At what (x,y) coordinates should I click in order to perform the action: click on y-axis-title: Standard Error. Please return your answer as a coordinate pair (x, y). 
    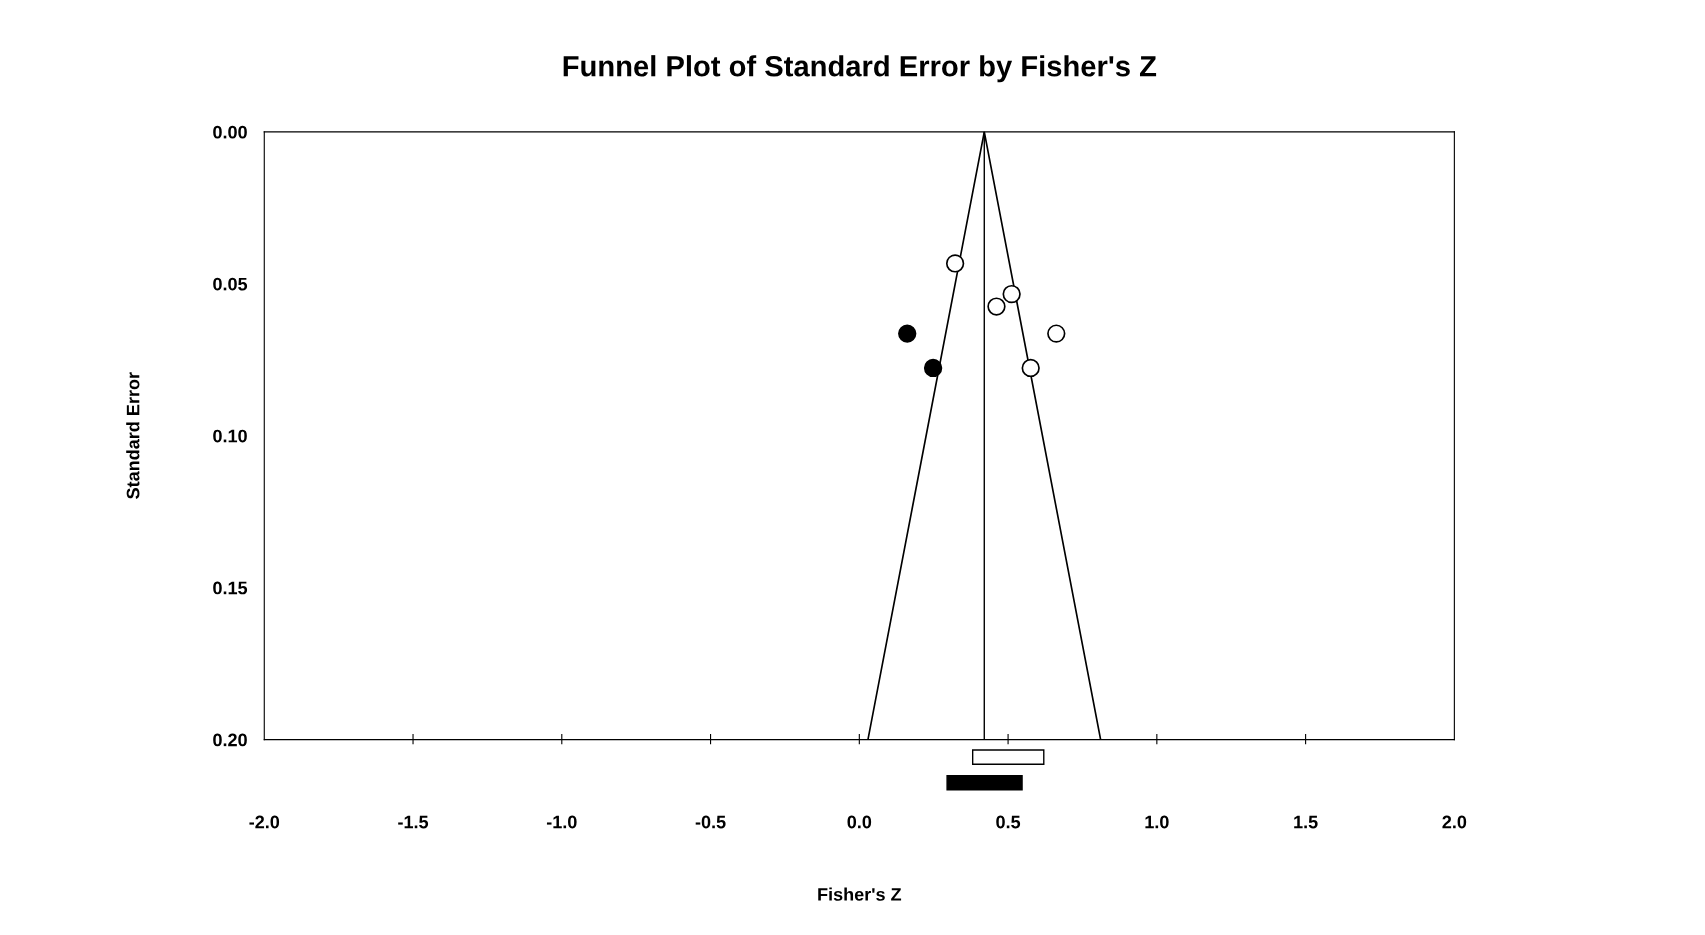
    Looking at the image, I should click on (133, 435).